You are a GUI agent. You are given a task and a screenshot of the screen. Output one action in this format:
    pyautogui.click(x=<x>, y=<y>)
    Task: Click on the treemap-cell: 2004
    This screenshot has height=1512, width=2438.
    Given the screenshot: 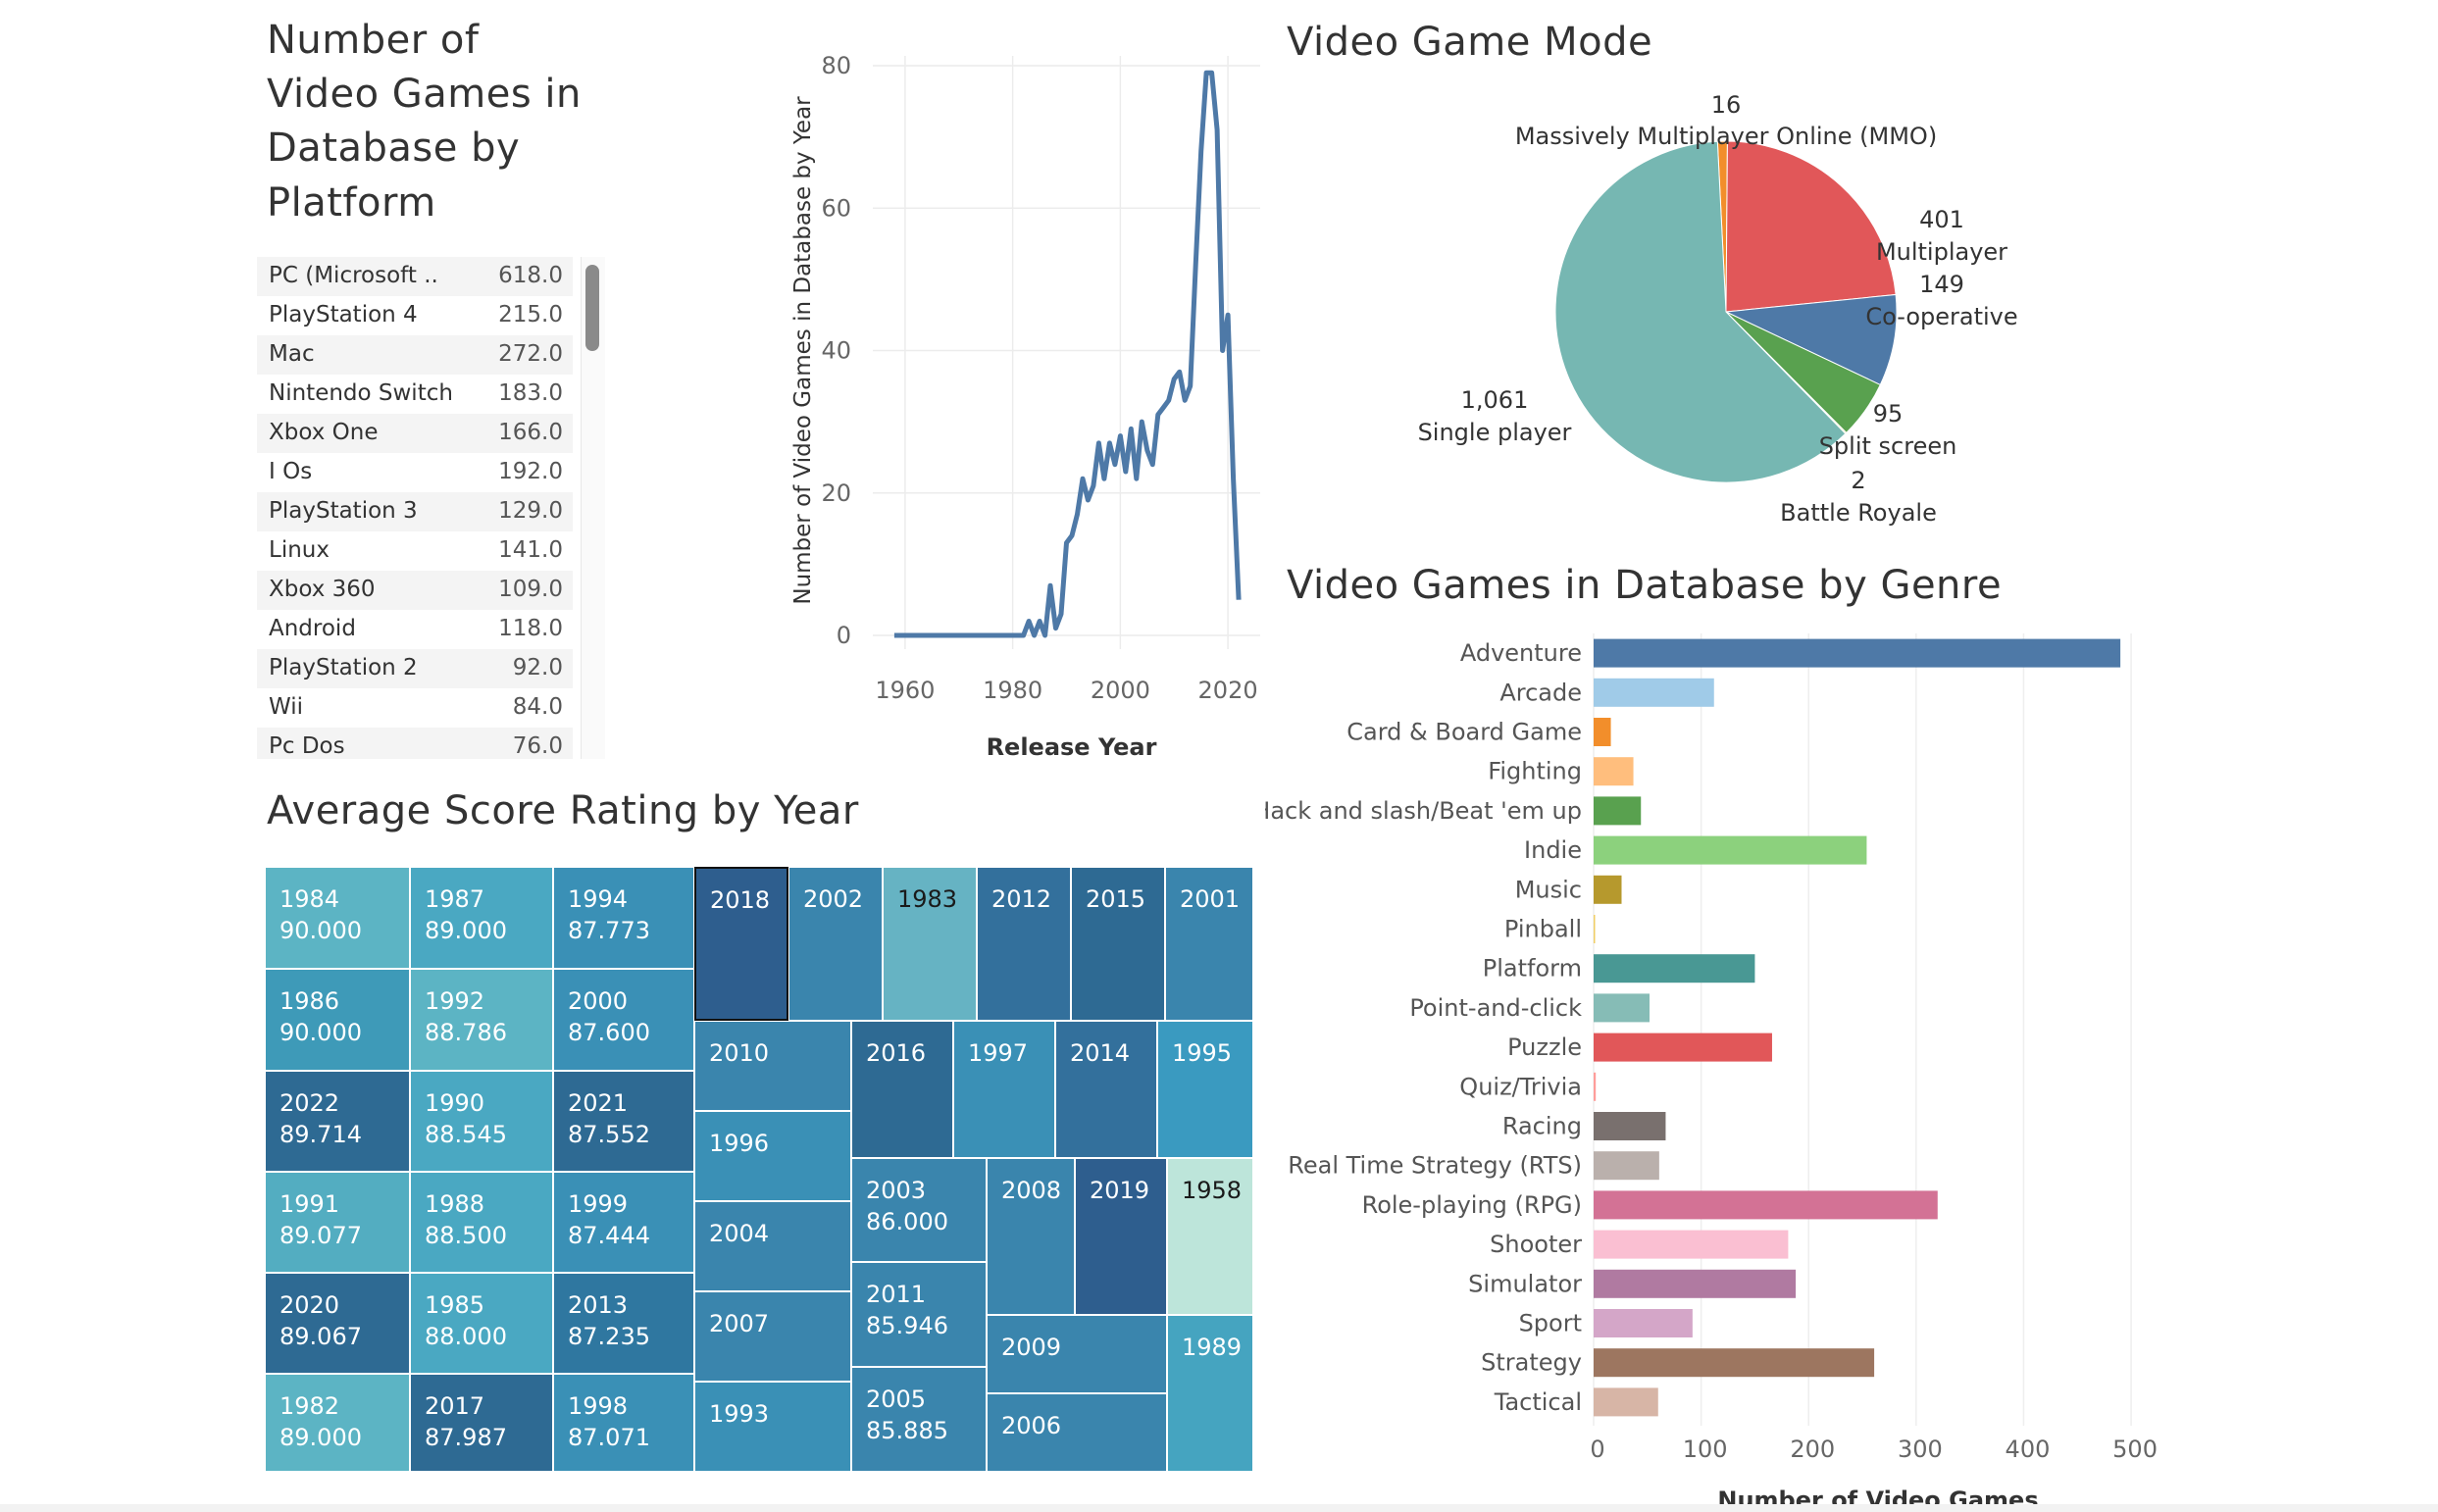 What is the action you would take?
    pyautogui.click(x=772, y=1246)
    